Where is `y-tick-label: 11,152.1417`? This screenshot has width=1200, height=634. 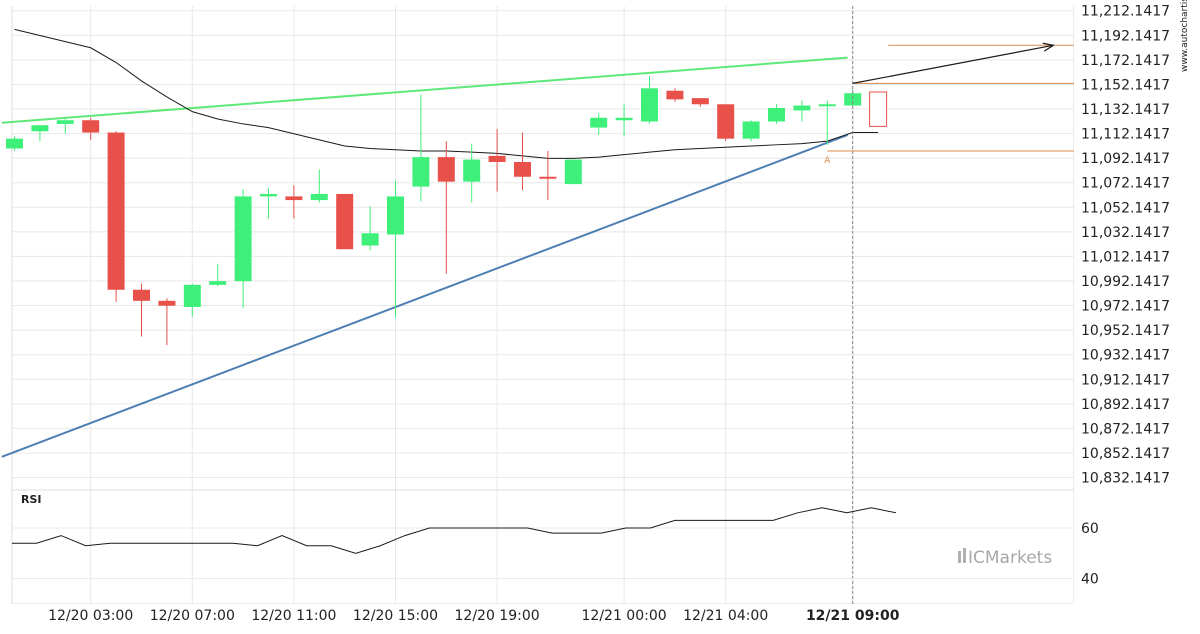
y-tick-label: 11,152.1417 is located at coordinates (1125, 85).